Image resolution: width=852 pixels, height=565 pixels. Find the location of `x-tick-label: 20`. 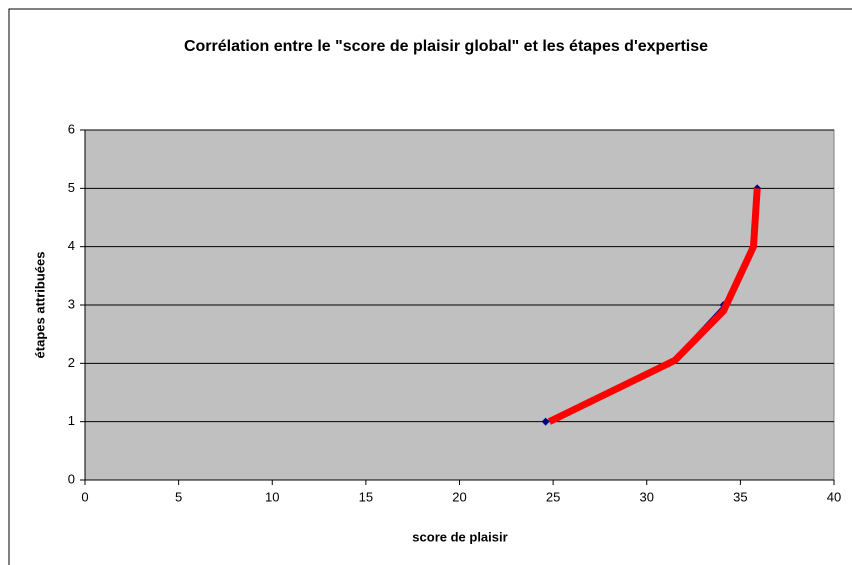

x-tick-label: 20 is located at coordinates (459, 496).